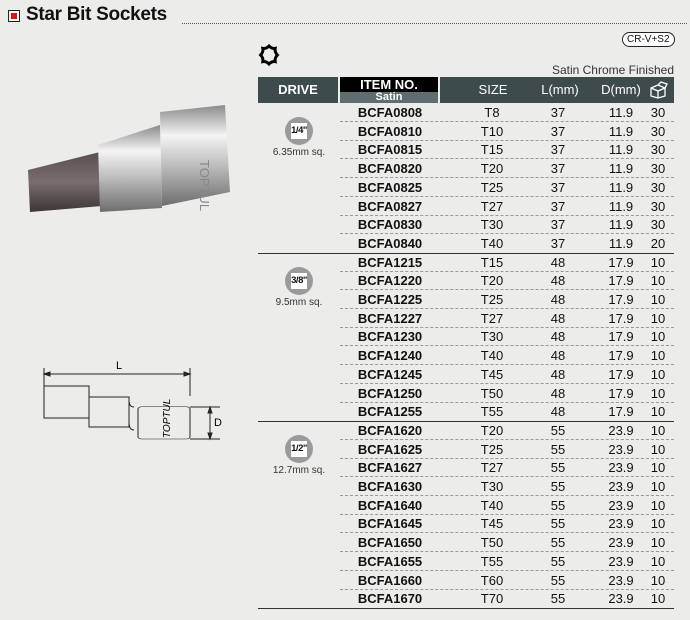 The height and width of the screenshot is (620, 690). Describe the element at coordinates (507, 318) in the screenshot. I see `table-row: BCFA1227 T27 48 17.9 10` at that location.